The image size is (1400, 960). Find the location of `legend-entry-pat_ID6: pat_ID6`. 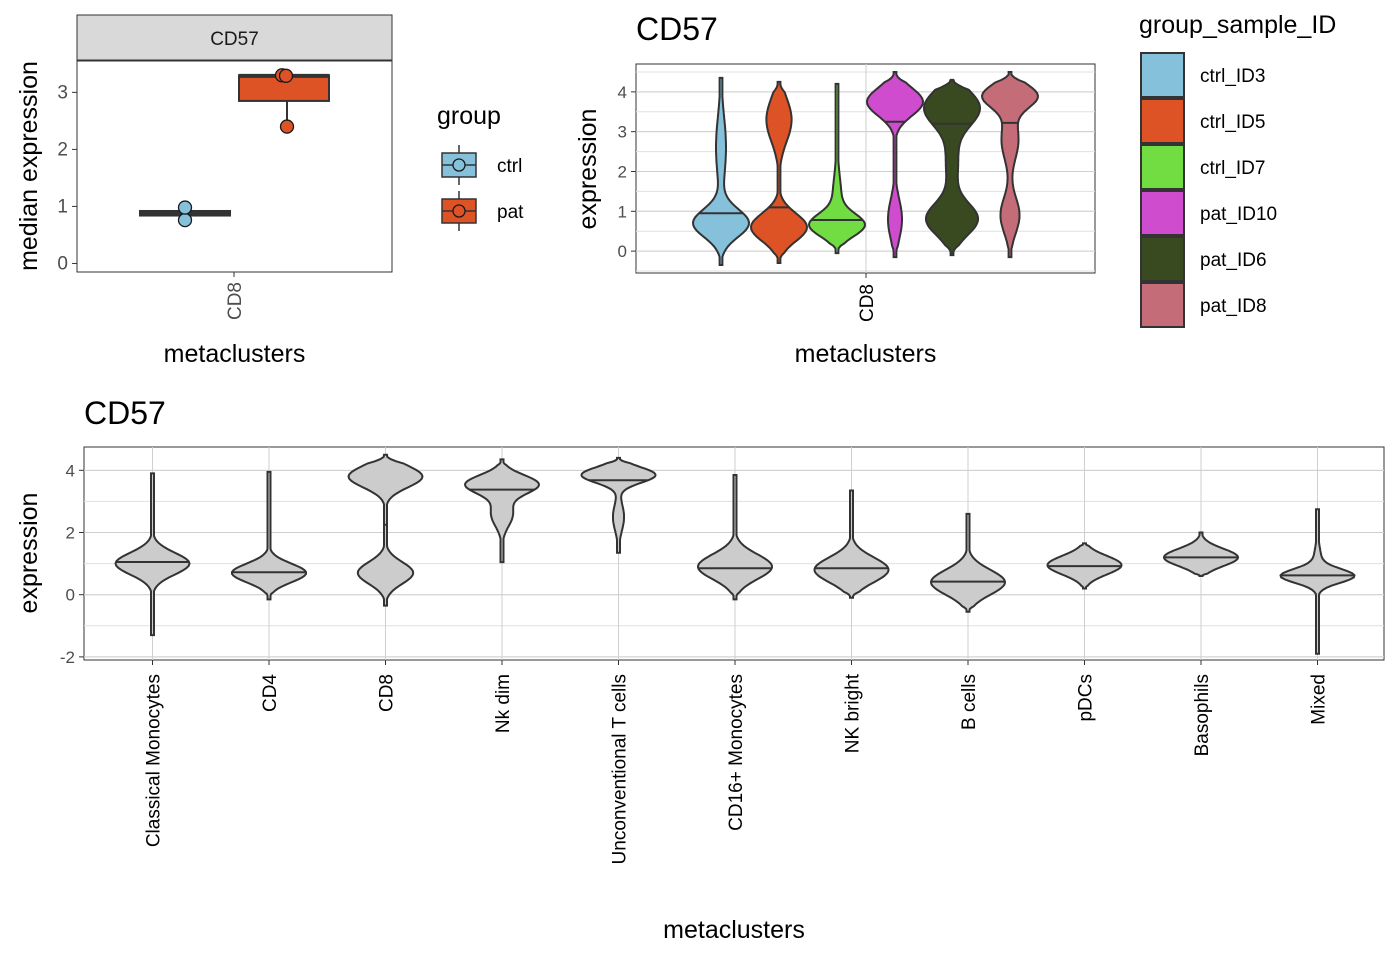

legend-entry-pat_ID6: pat_ID6 is located at coordinates (1203, 259).